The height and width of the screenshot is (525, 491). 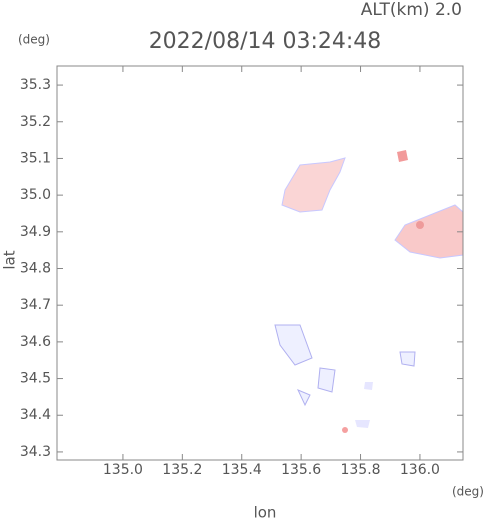 I want to click on x-unit: (deg), so click(x=468, y=492).